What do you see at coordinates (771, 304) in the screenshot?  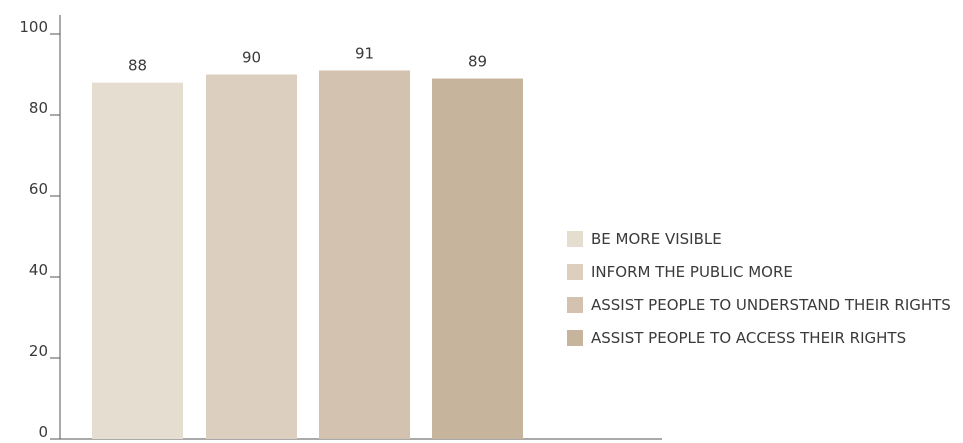 I see `legend-label: ASSIST PEOPLE TO UNDERSTAND THEIR RIGHTS` at bounding box center [771, 304].